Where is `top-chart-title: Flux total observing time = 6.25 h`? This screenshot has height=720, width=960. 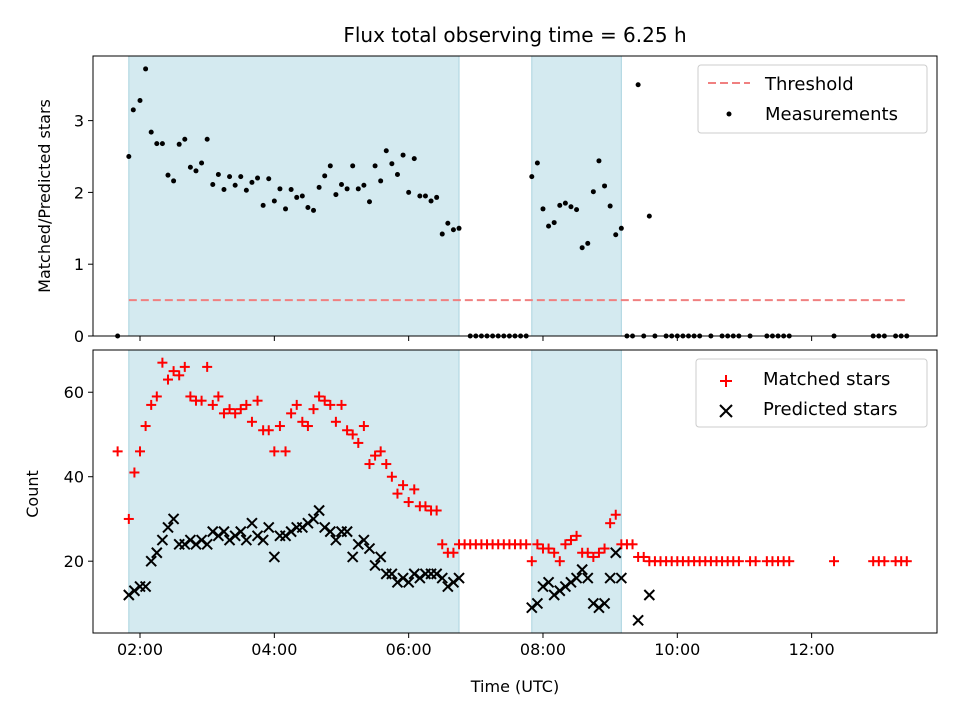
top-chart-title: Flux total observing time = 6.25 h is located at coordinates (514, 35).